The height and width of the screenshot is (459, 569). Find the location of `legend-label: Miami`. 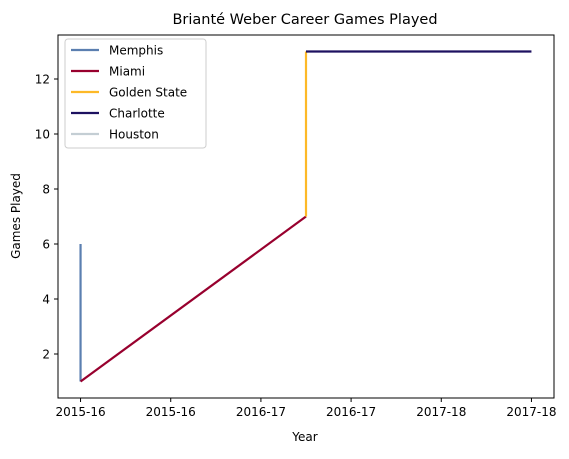

legend-label: Miami is located at coordinates (127, 72).